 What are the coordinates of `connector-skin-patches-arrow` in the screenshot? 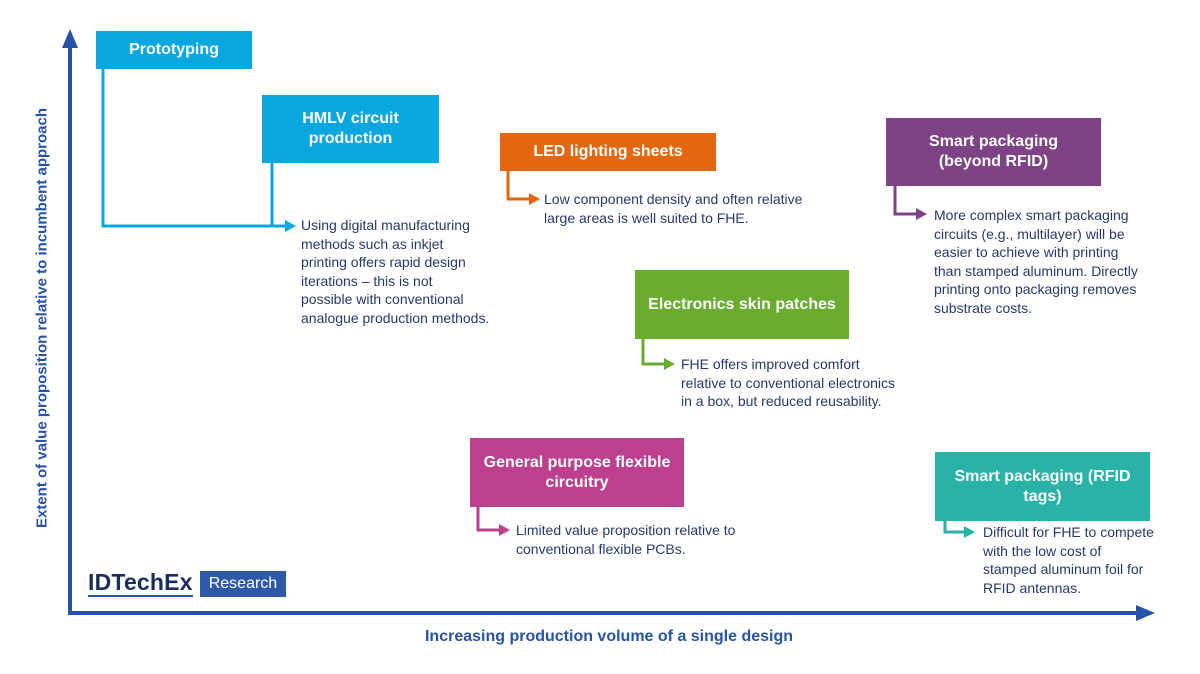 It's located at (658, 354).